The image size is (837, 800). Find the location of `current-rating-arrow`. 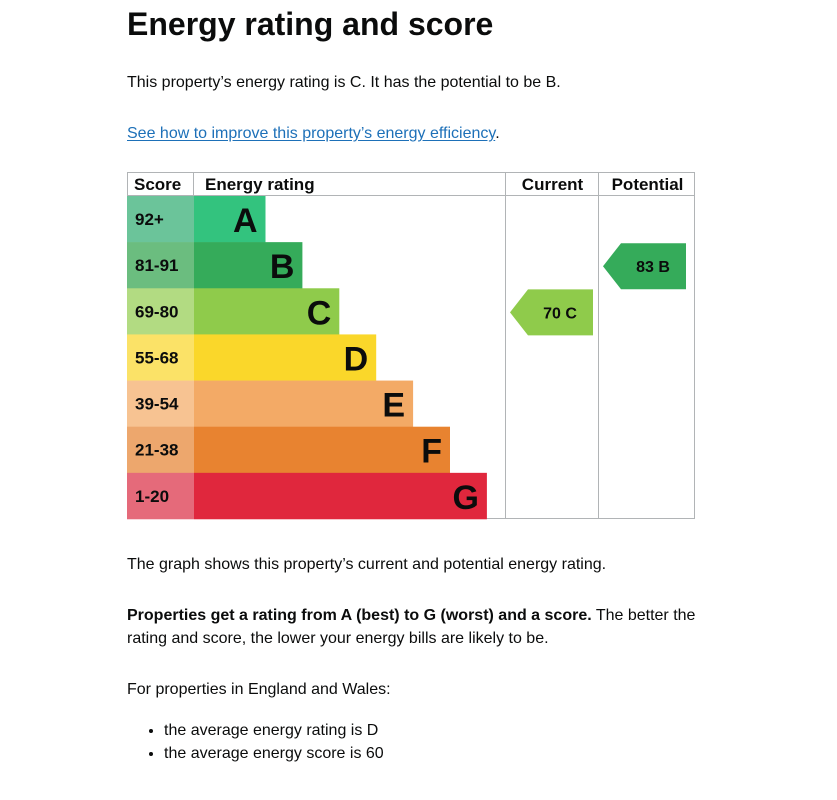

current-rating-arrow is located at coordinates (551, 312).